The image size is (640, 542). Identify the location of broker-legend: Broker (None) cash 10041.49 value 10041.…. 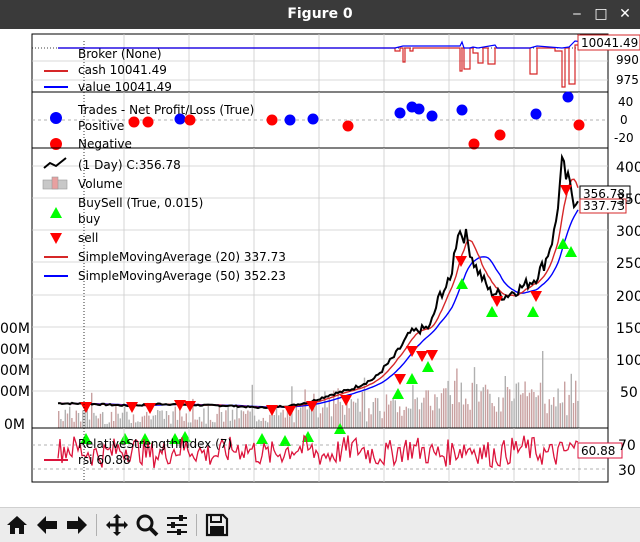
(108, 70).